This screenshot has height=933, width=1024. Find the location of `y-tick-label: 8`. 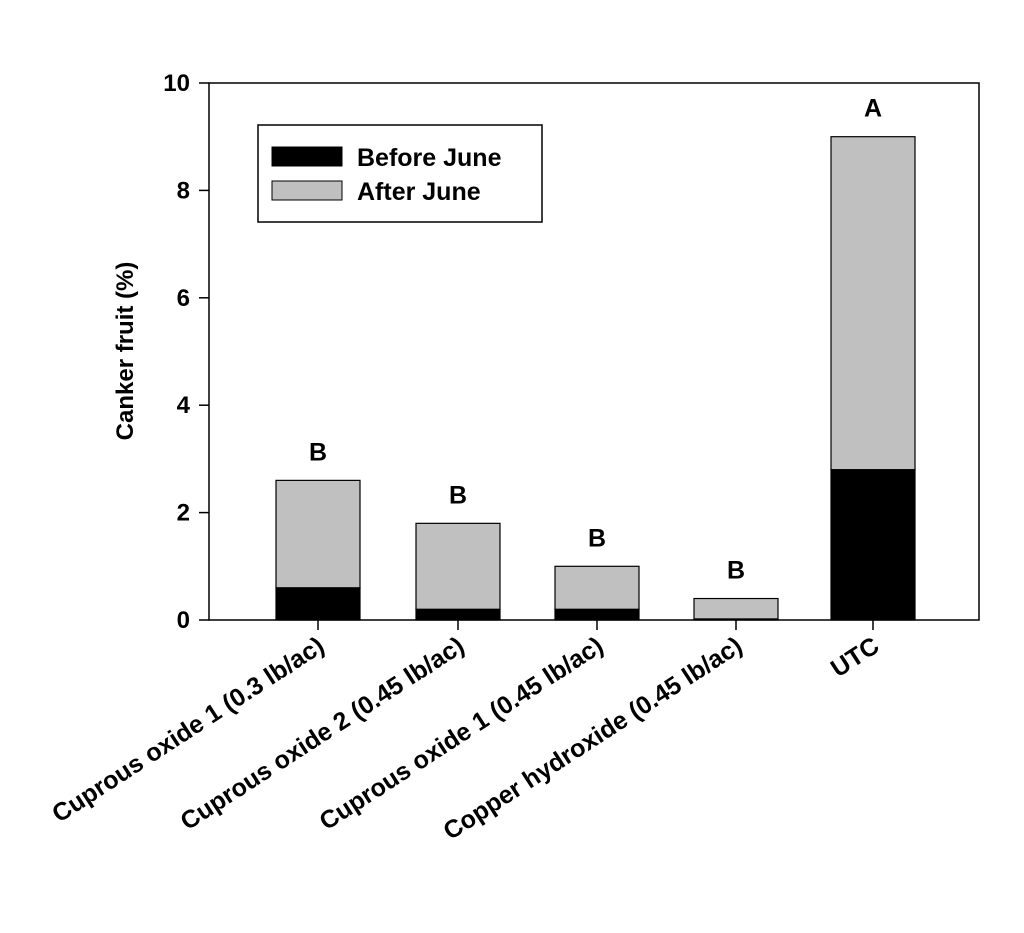

y-tick-label: 8 is located at coordinates (183, 190).